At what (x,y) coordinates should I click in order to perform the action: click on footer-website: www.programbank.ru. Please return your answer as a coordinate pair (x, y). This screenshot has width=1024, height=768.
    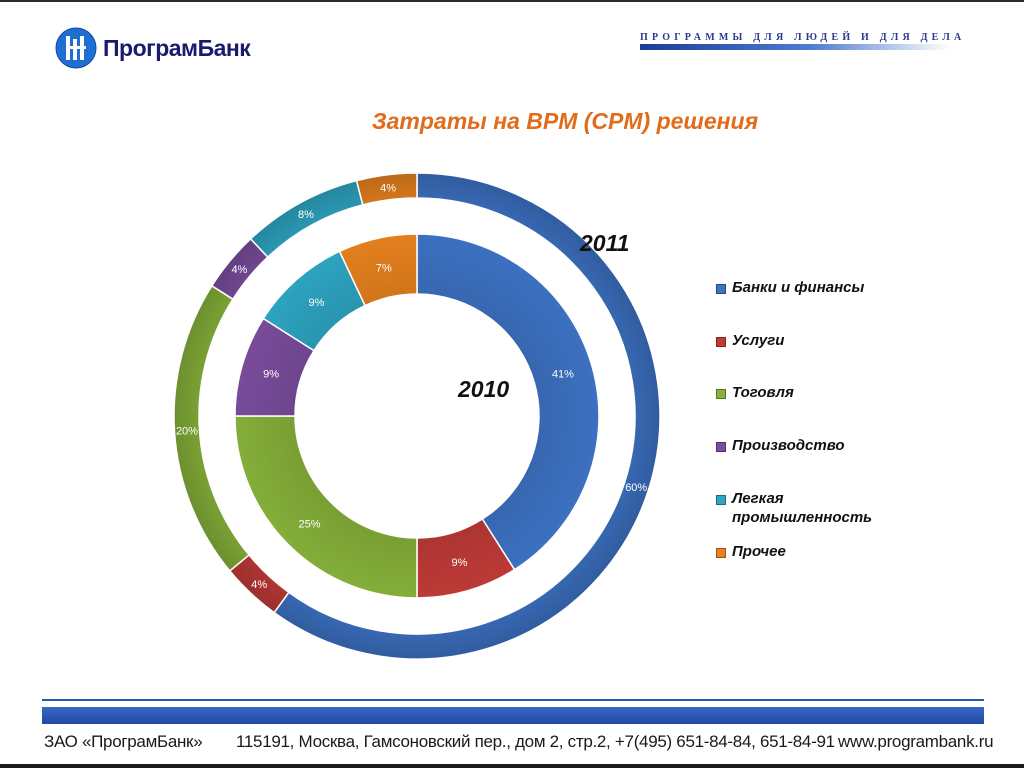
    Looking at the image, I should click on (916, 741).